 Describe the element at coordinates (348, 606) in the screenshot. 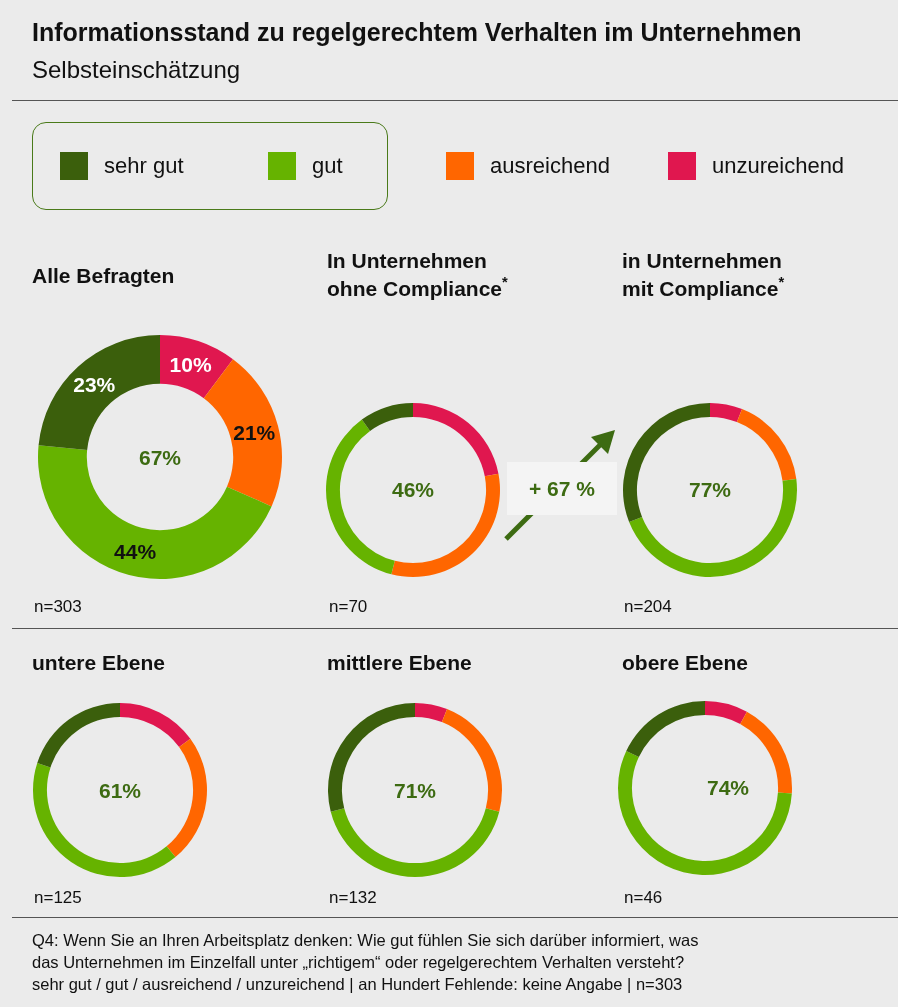

I see `text: n=70` at that location.